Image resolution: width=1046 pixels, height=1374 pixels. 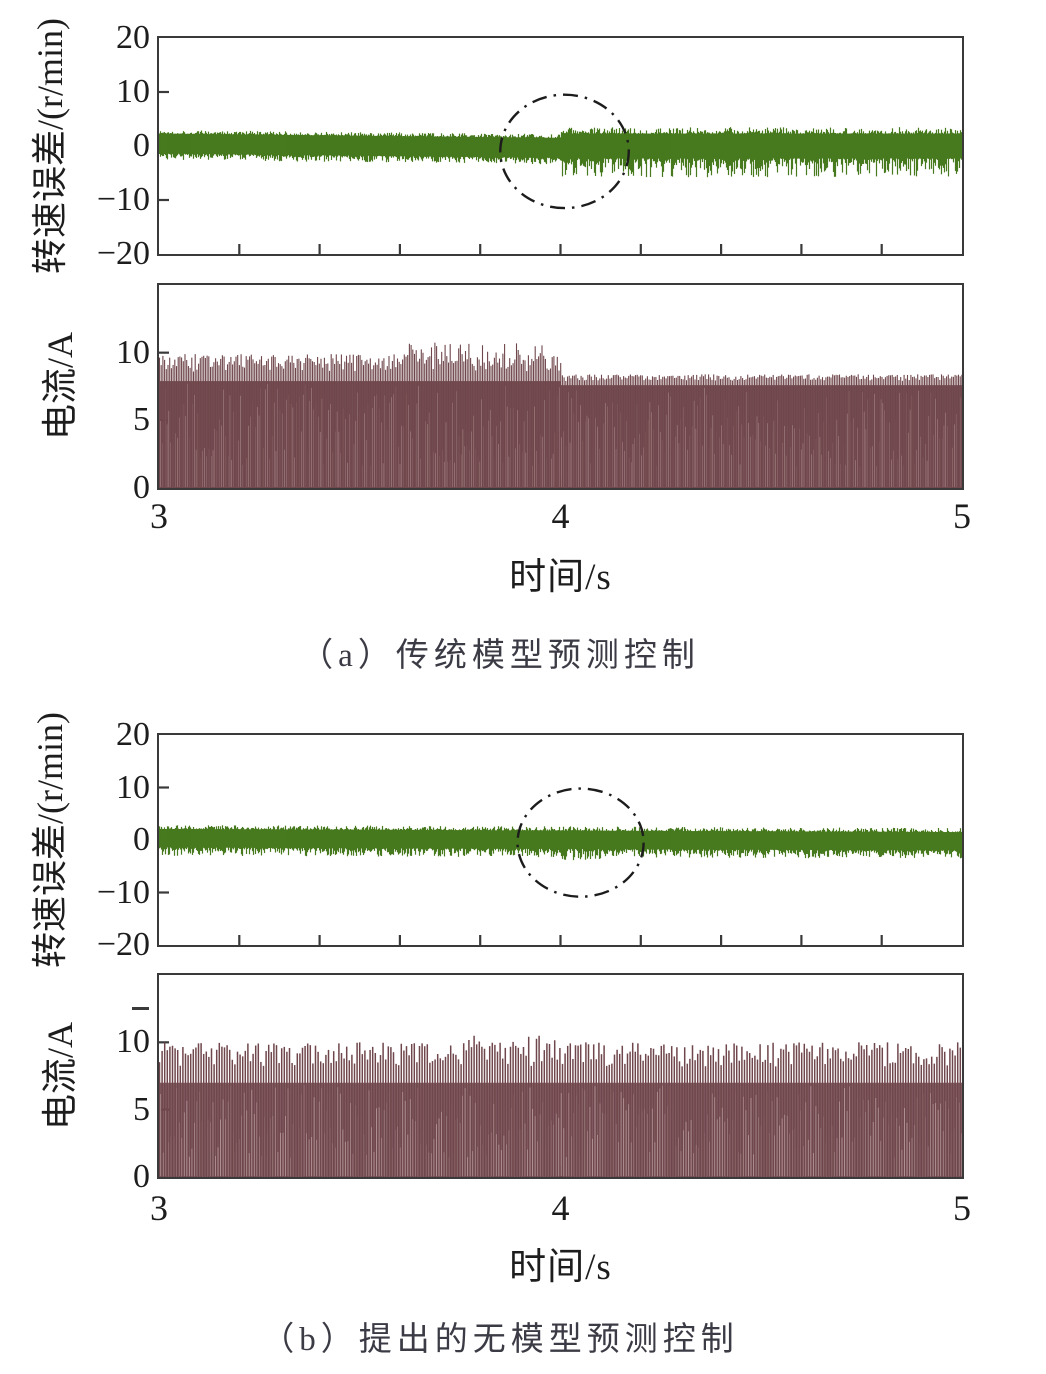 I want to click on current-chart-canvas-b, so click(x=560, y=1075).